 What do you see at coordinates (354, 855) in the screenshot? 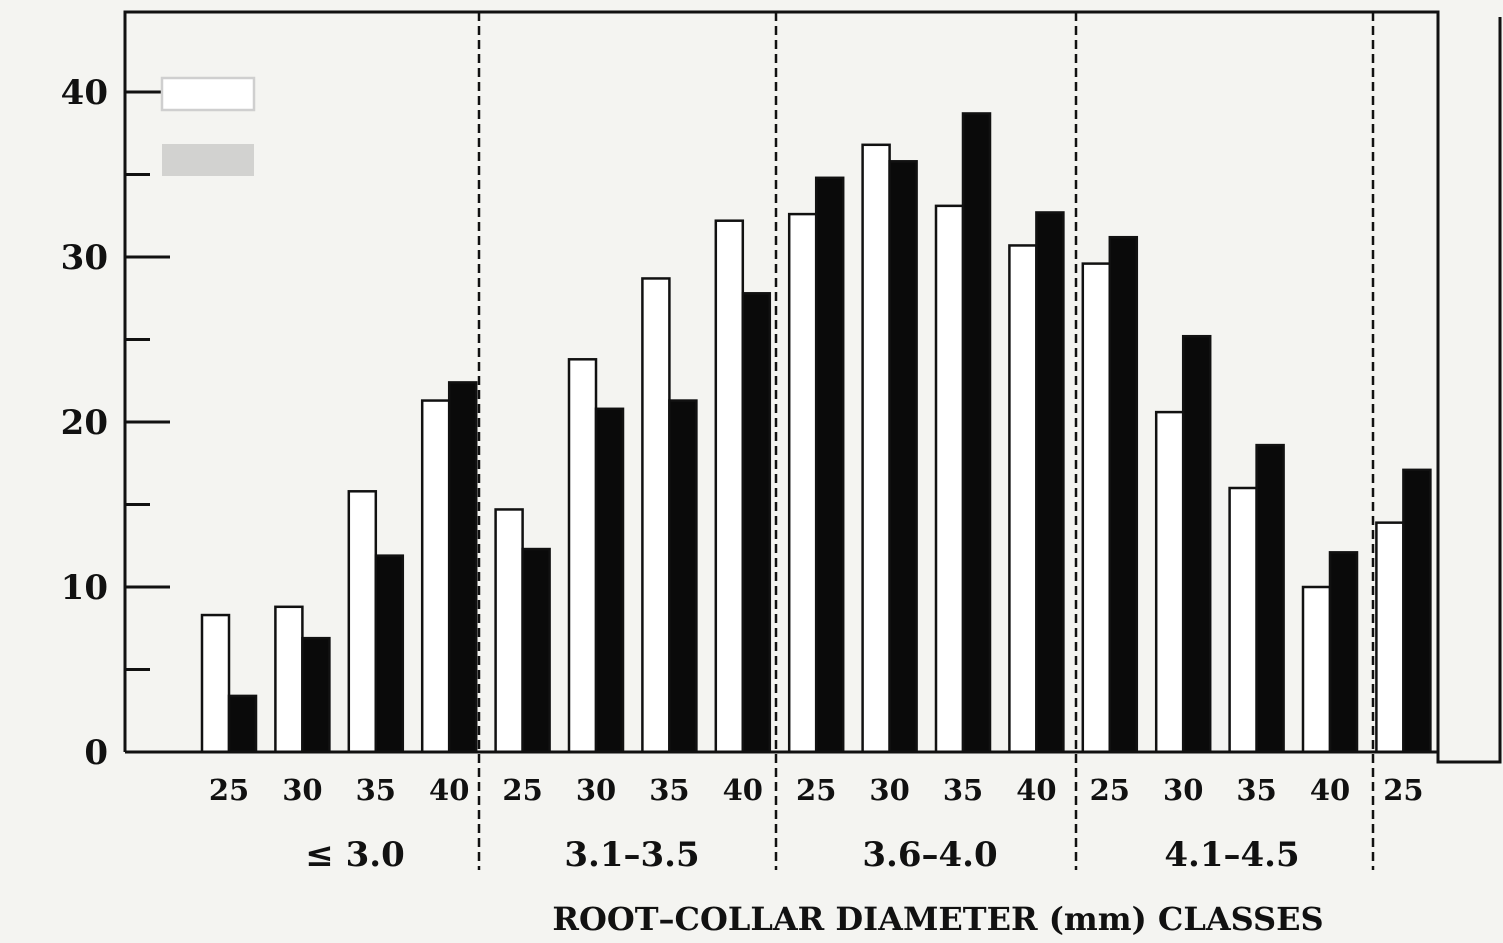
I see `group-label: ≤ 3.0` at bounding box center [354, 855].